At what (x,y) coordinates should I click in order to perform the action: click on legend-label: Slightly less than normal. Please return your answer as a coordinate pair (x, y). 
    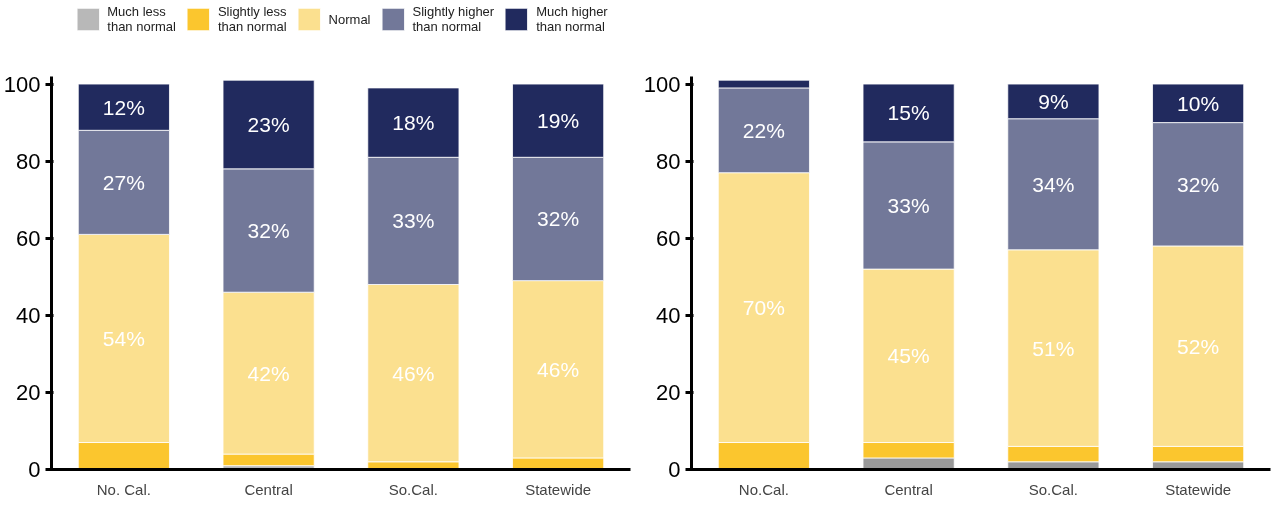
    Looking at the image, I should click on (252, 19).